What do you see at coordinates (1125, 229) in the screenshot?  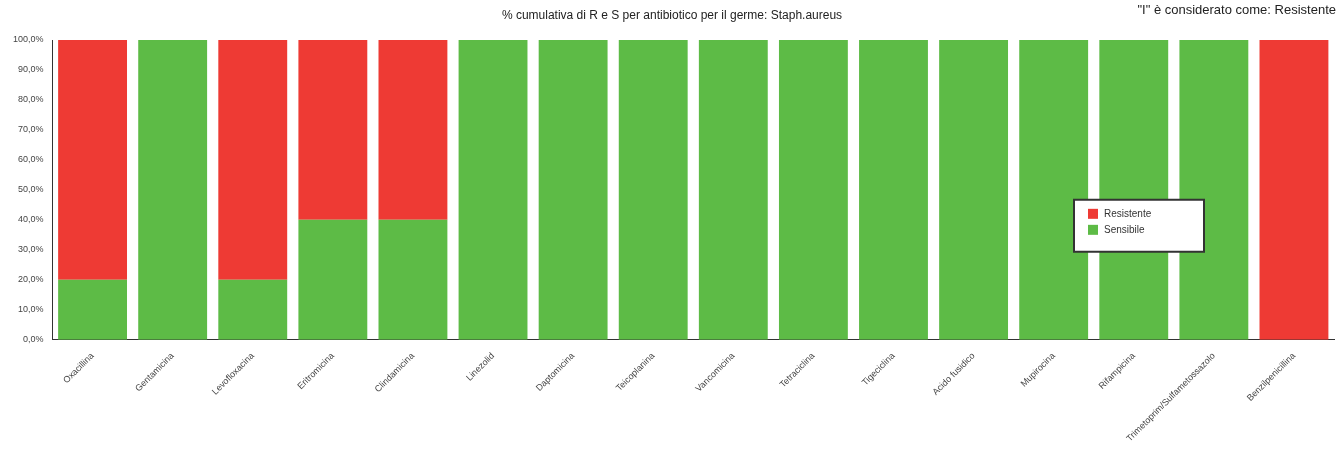 I see `legend-label: Sensibile` at bounding box center [1125, 229].